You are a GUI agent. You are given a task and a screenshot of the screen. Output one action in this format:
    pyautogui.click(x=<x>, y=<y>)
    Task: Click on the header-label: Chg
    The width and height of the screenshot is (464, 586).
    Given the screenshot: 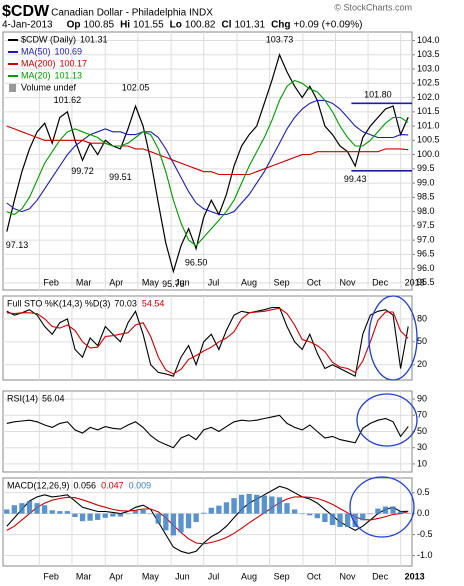 What is the action you would take?
    pyautogui.click(x=280, y=25)
    